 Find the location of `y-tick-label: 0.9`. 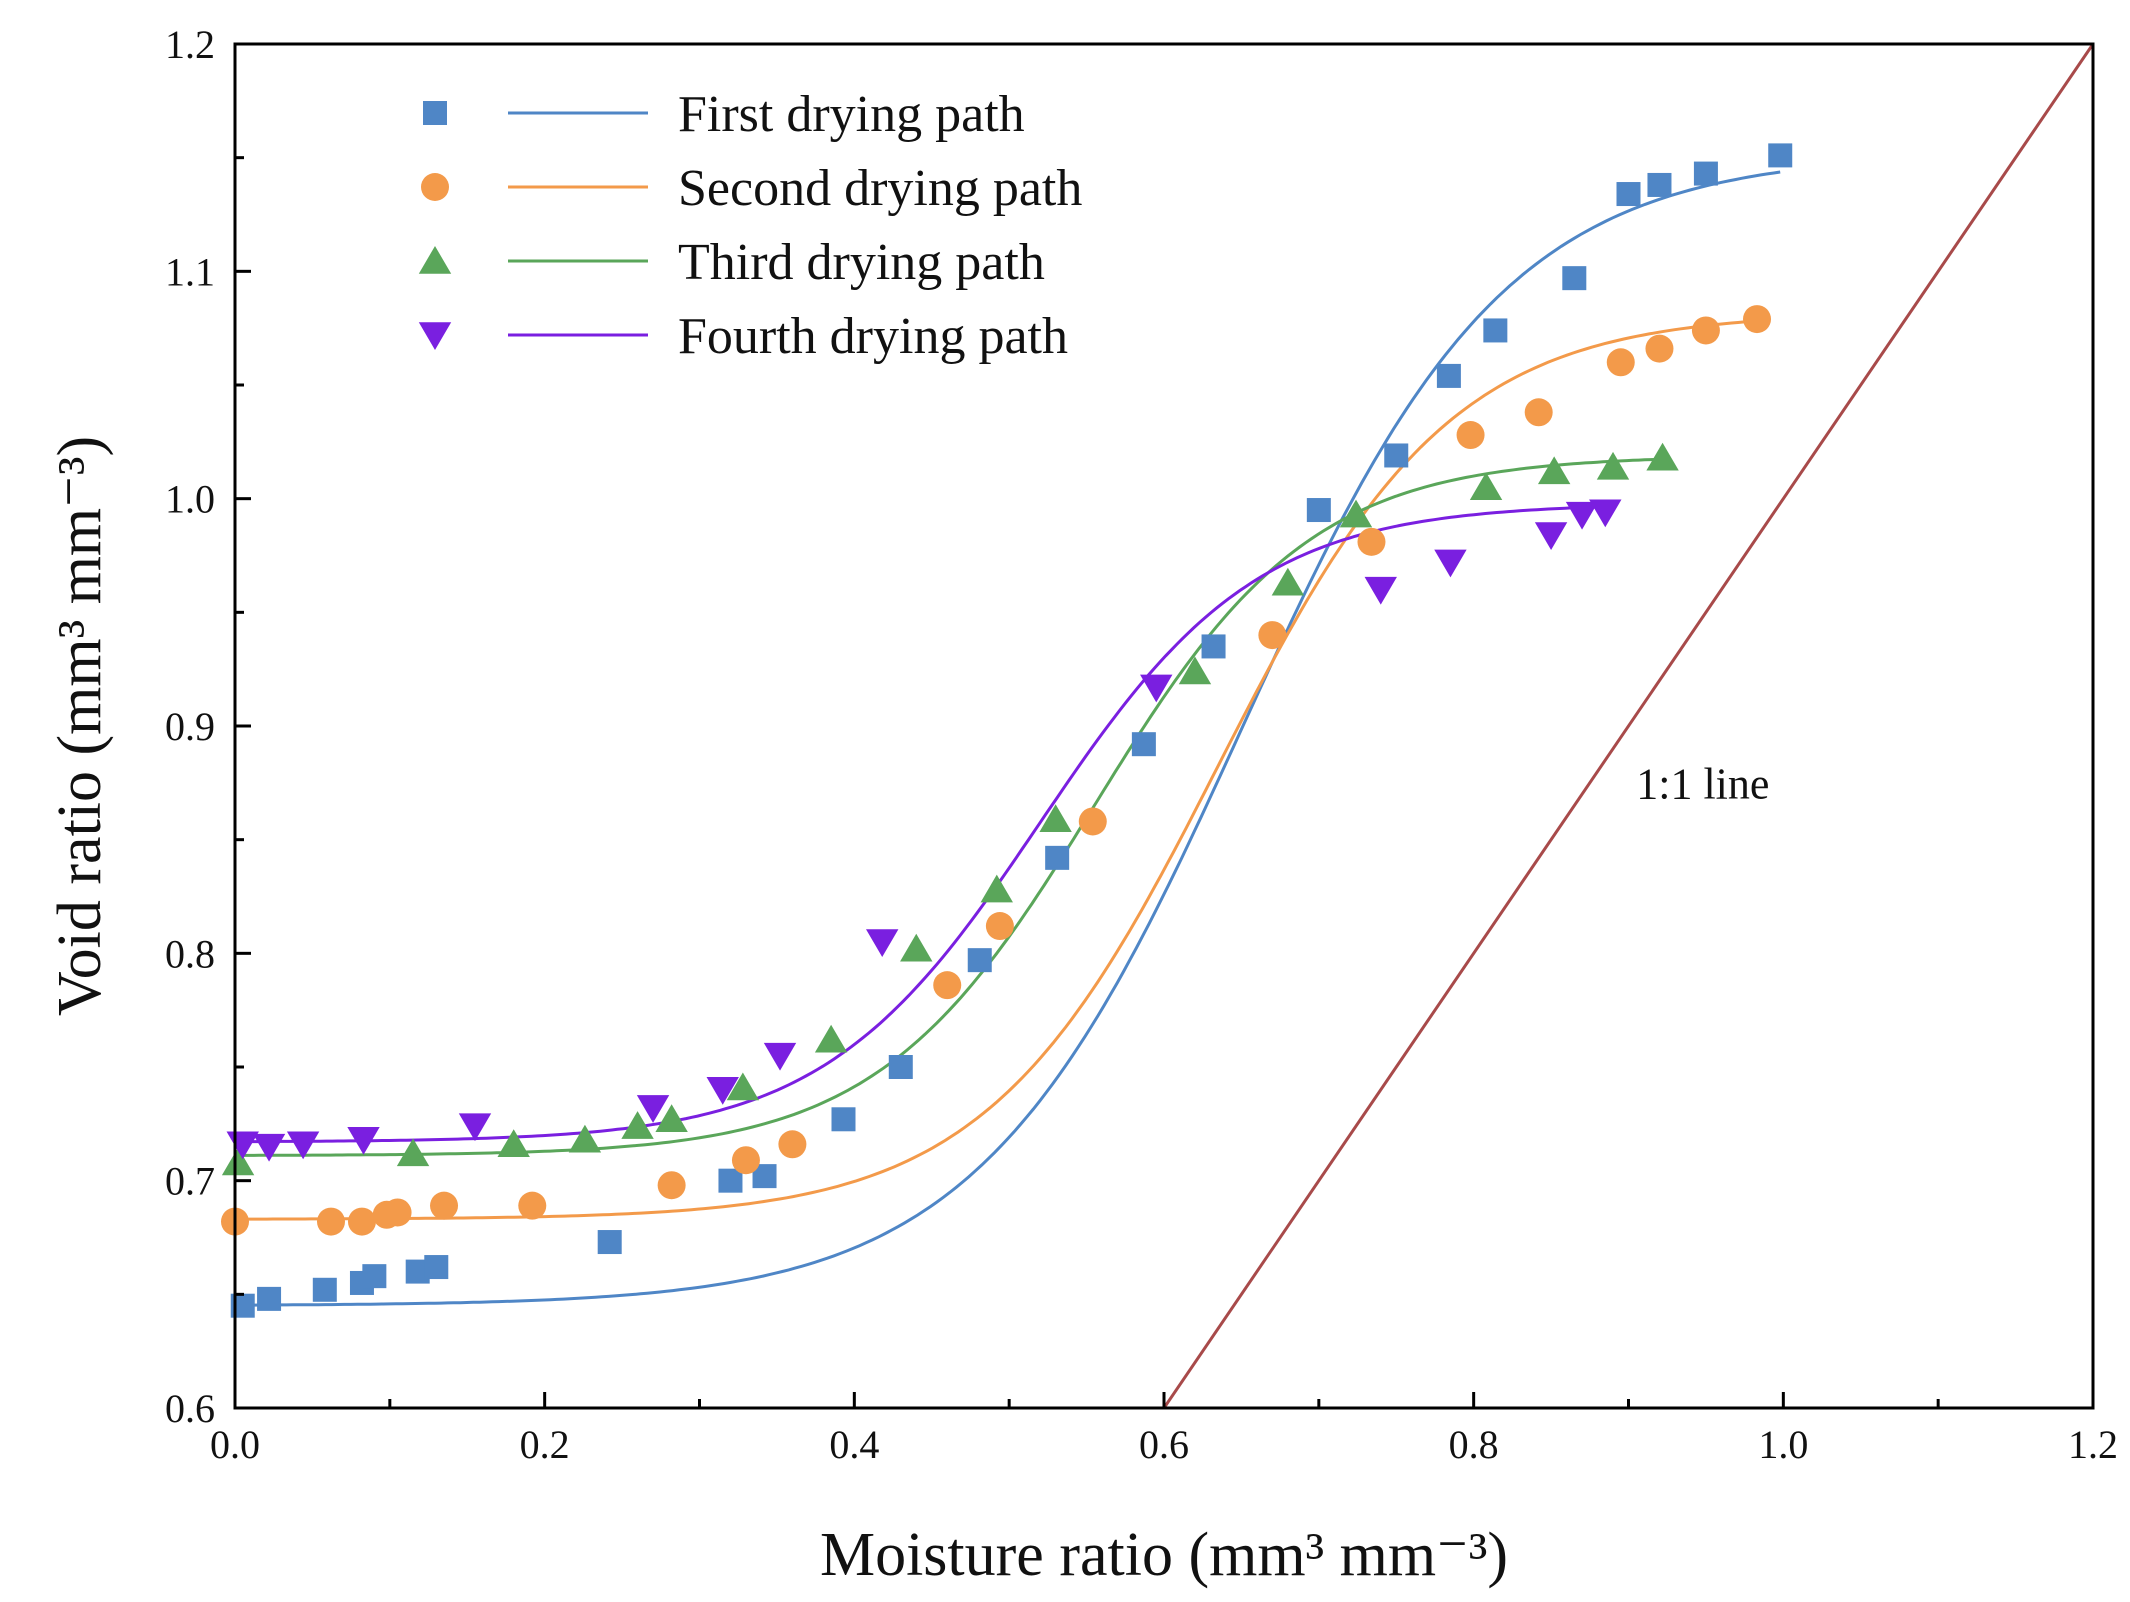

y-tick-label: 0.9 is located at coordinates (190, 726).